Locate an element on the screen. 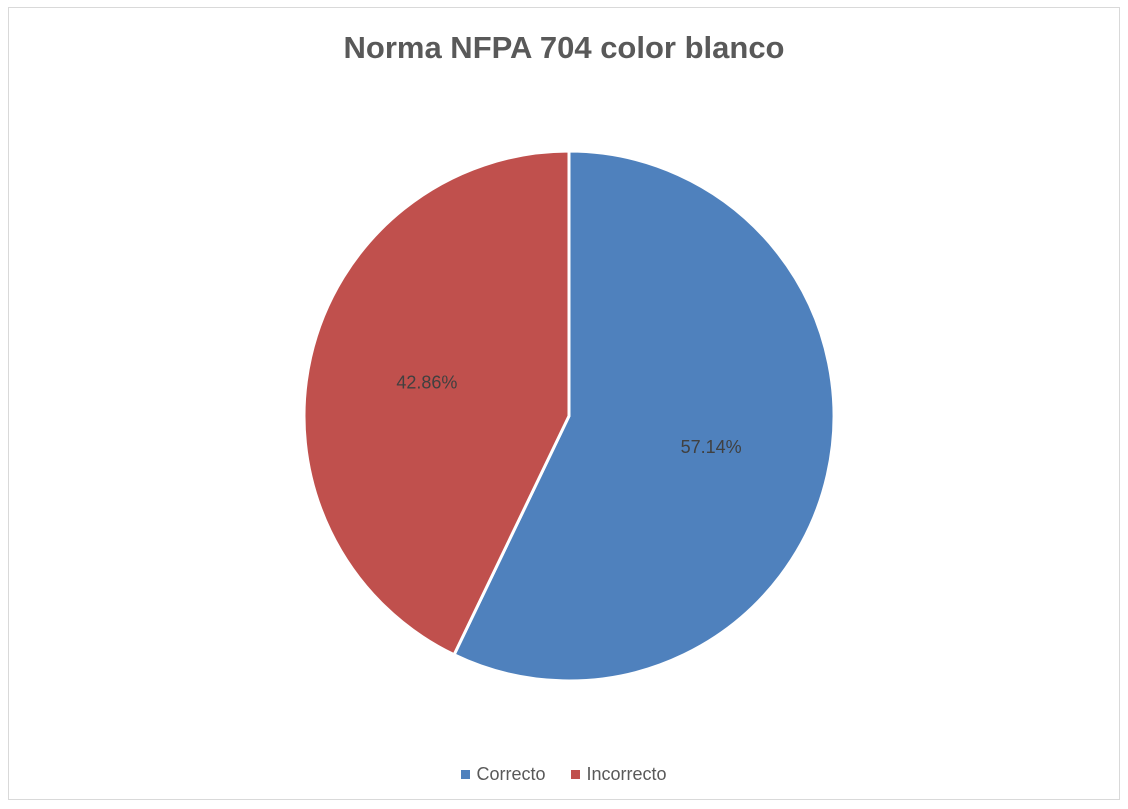  legend-label-correcto: Correcto is located at coordinates (511, 774).